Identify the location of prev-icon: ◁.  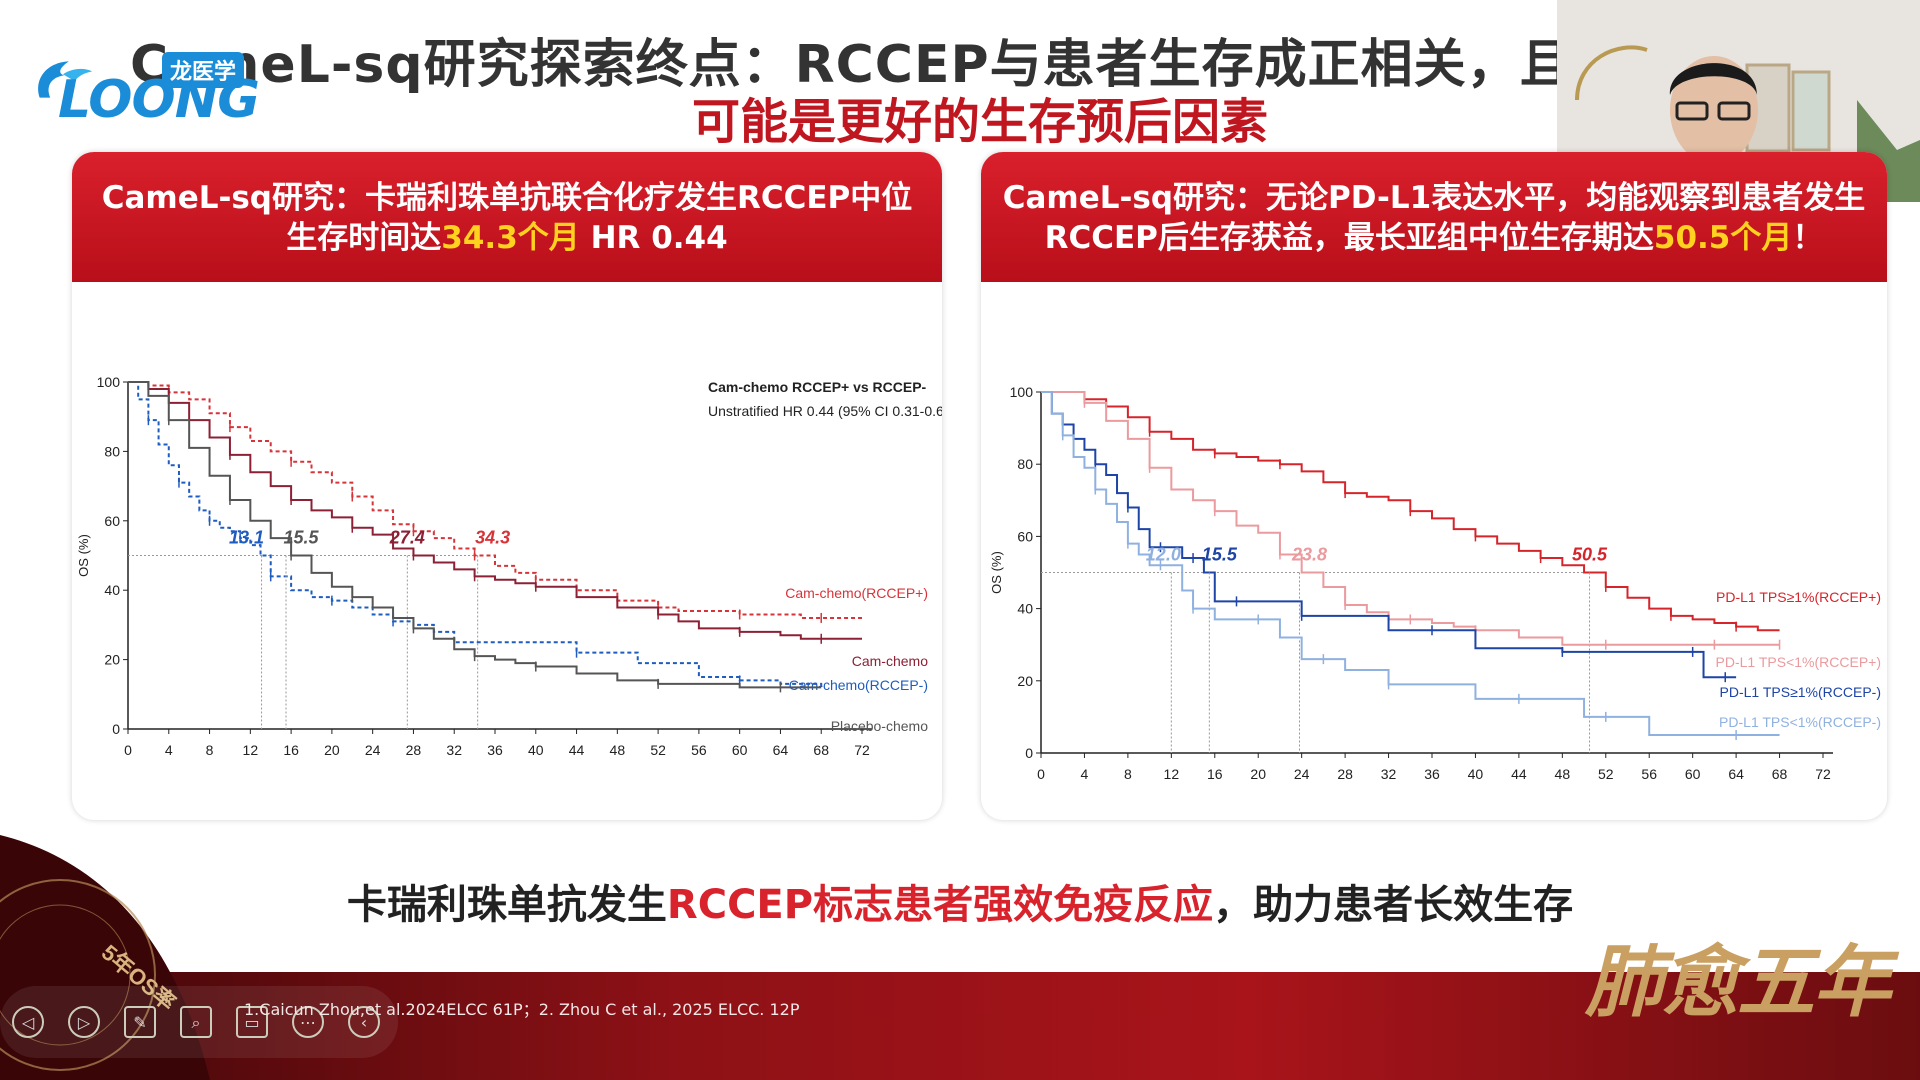
(28, 1022).